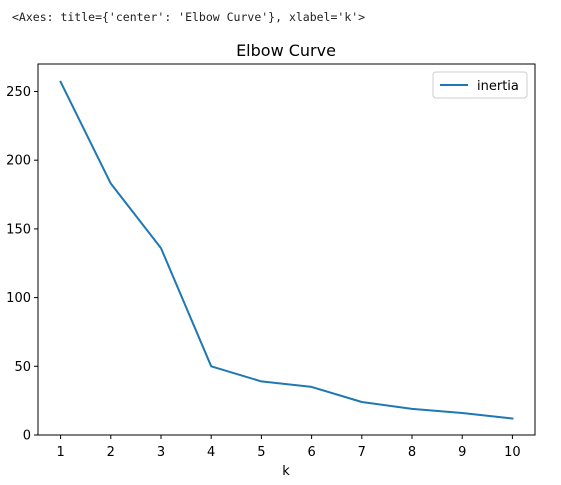  Describe the element at coordinates (22, 264) in the screenshot. I see `y-axis: 0 50 100 150 200 250` at that location.